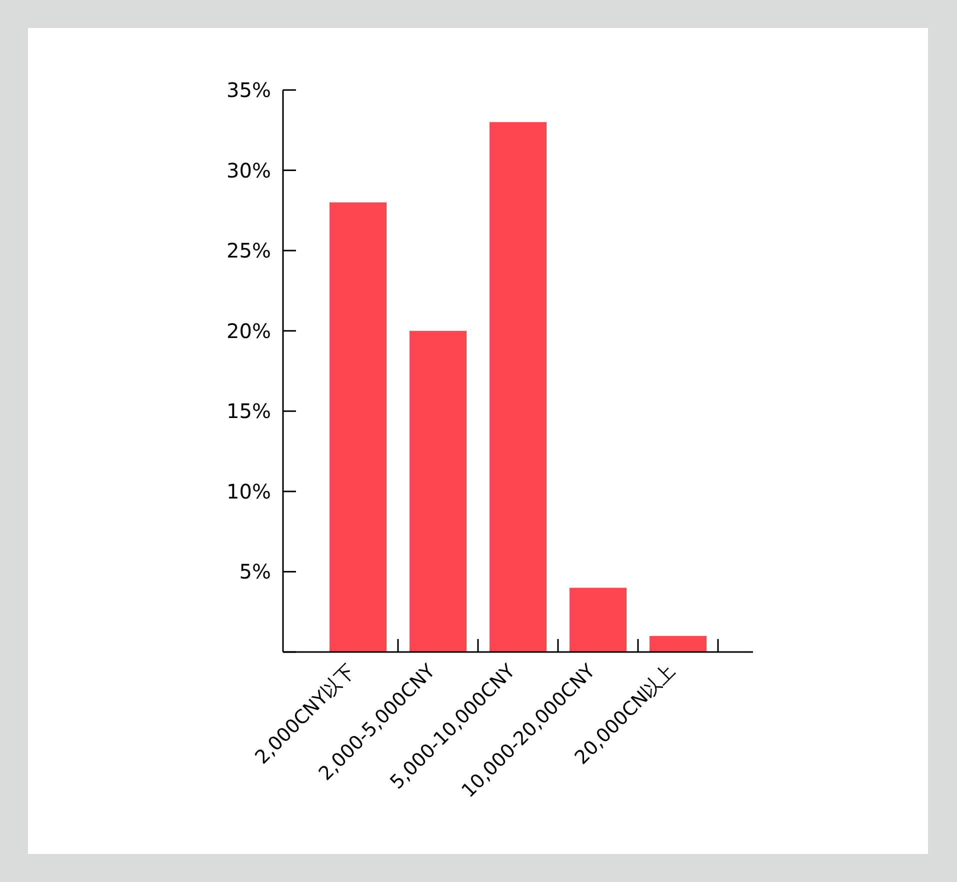  What do you see at coordinates (248, 250) in the screenshot?
I see `y-tick-label: 25%` at bounding box center [248, 250].